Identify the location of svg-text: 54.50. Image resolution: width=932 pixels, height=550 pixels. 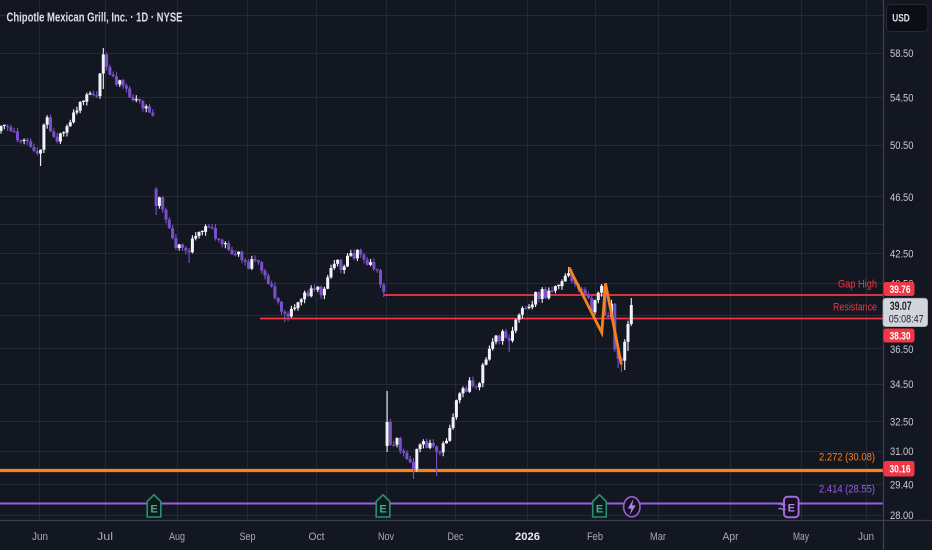
(902, 98).